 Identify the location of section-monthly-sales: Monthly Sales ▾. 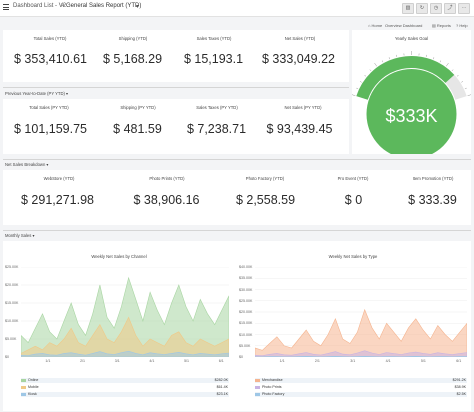
(20, 235).